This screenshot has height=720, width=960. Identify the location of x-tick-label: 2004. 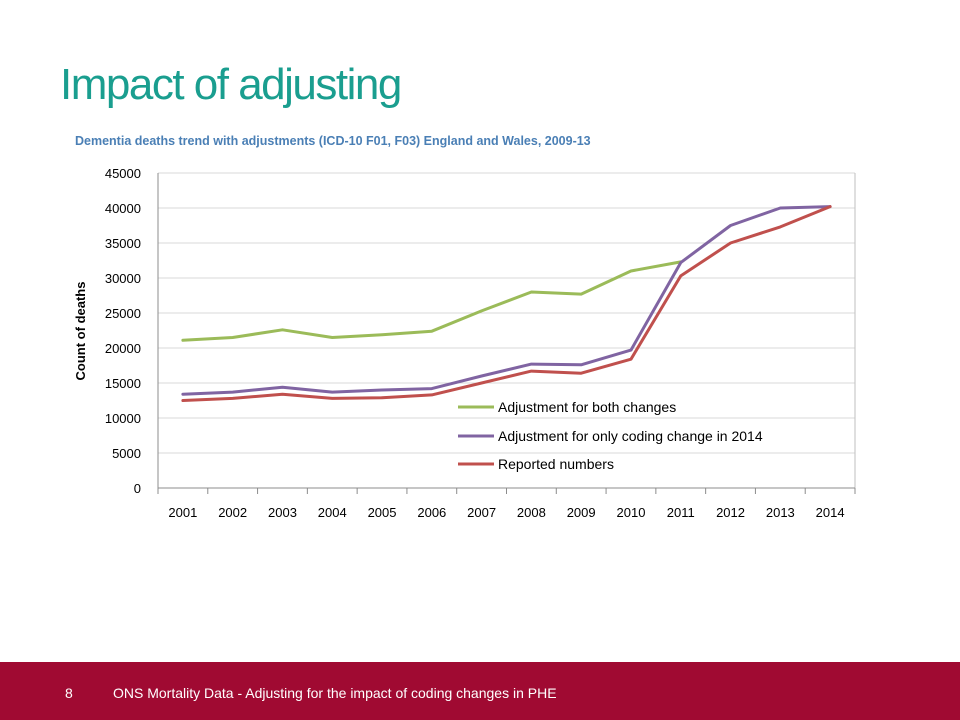
(332, 512).